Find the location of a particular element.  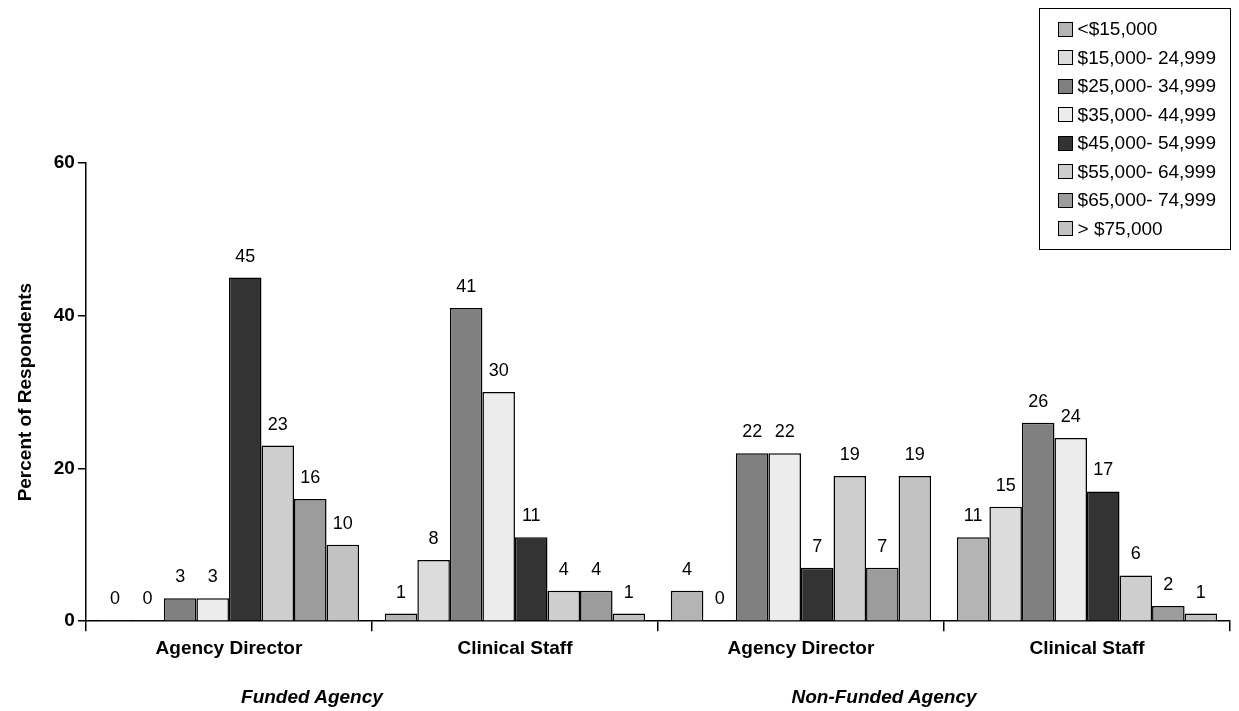

legend-label: $65,000- 74,999 is located at coordinates (1146, 200).